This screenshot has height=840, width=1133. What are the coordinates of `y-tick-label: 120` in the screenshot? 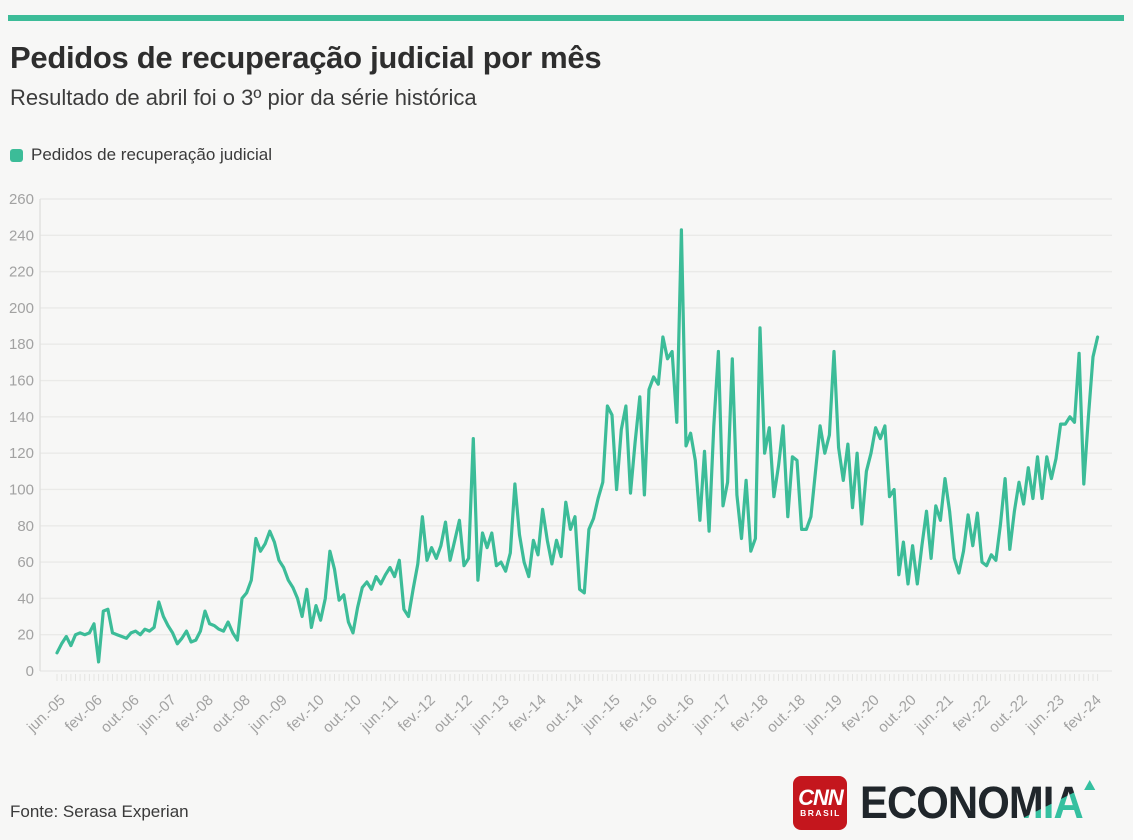 It's located at (21, 453).